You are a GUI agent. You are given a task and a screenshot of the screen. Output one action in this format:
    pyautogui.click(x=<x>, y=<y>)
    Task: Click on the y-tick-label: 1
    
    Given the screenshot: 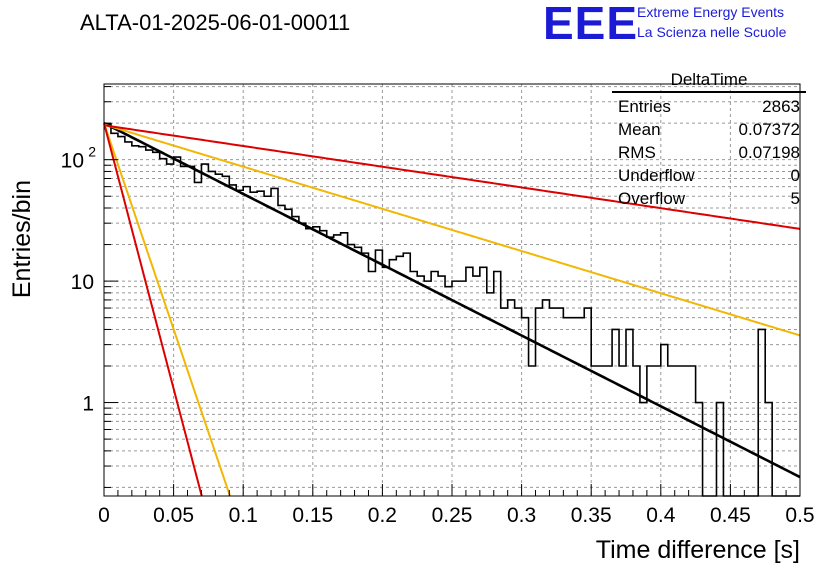 What is the action you would take?
    pyautogui.click(x=88, y=404)
    